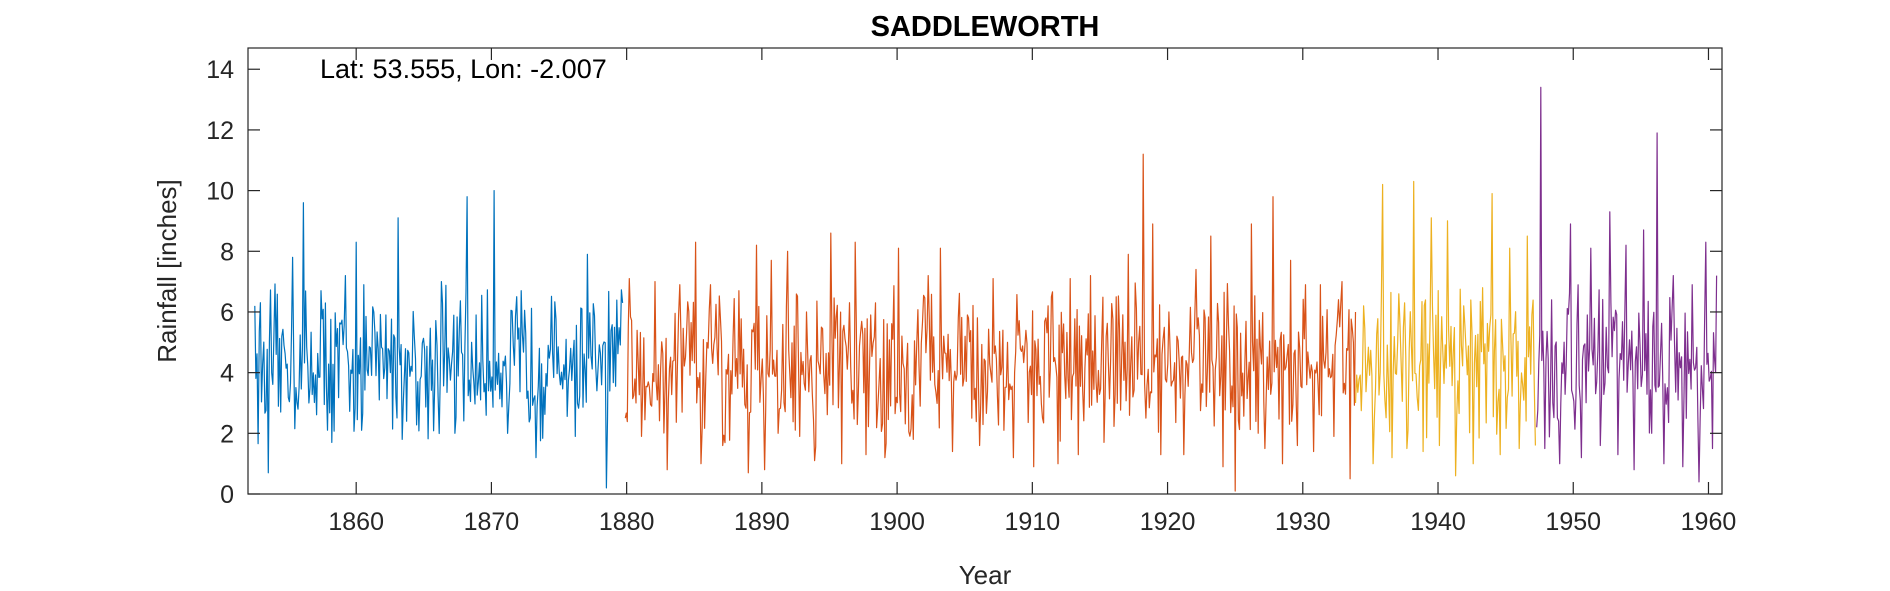 Image resolution: width=1890 pixels, height=591 pixels. Describe the element at coordinates (227, 374) in the screenshot. I see `y-tick-label: 4` at that location.